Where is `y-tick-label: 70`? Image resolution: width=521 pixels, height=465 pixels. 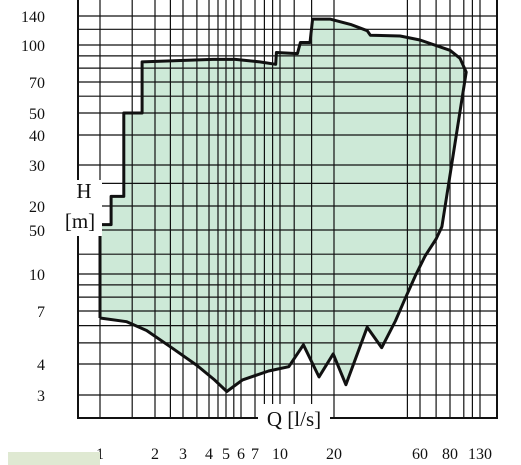 y-tick-label: 70 is located at coordinates (37, 83).